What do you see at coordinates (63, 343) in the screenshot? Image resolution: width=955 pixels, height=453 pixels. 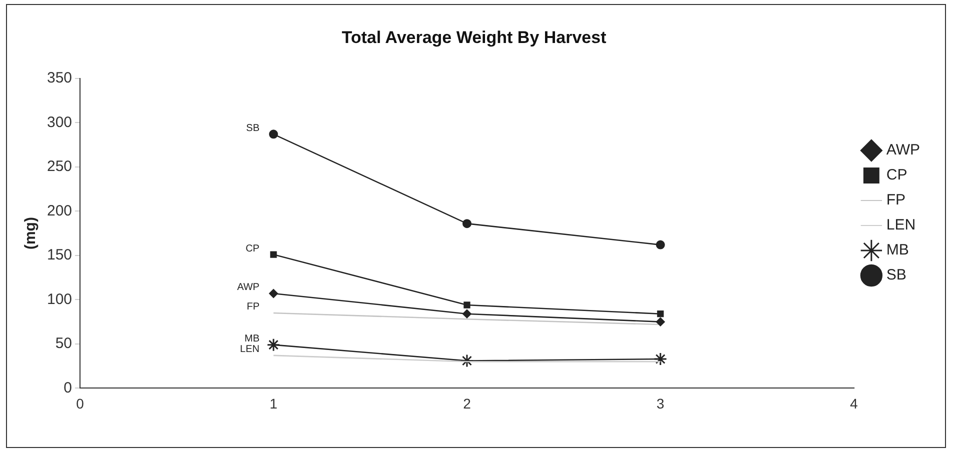 I see `y-tick-label: 50` at bounding box center [63, 343].